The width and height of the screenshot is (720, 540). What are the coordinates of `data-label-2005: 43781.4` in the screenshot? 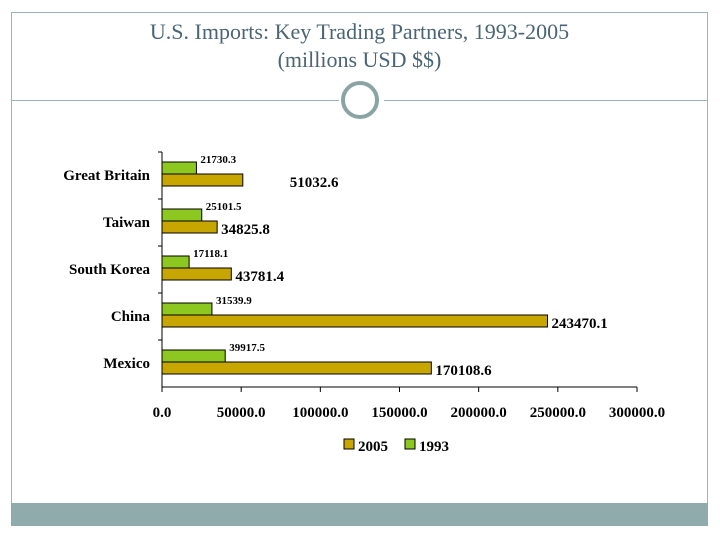 It's located at (259, 277).